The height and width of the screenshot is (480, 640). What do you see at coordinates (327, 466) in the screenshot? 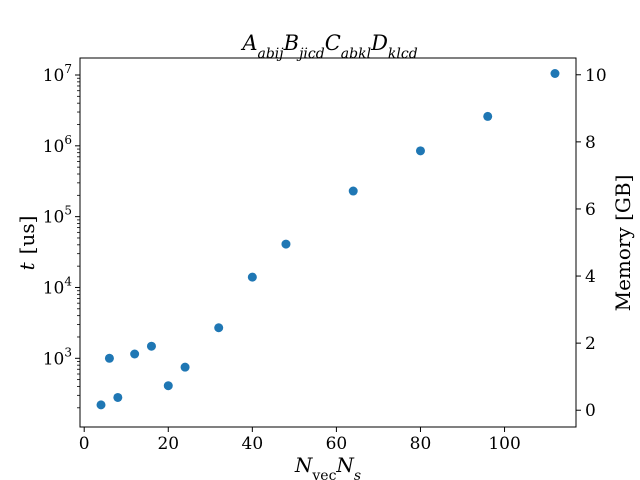
I see `x-axis-label: NvecNs` at bounding box center [327, 466].